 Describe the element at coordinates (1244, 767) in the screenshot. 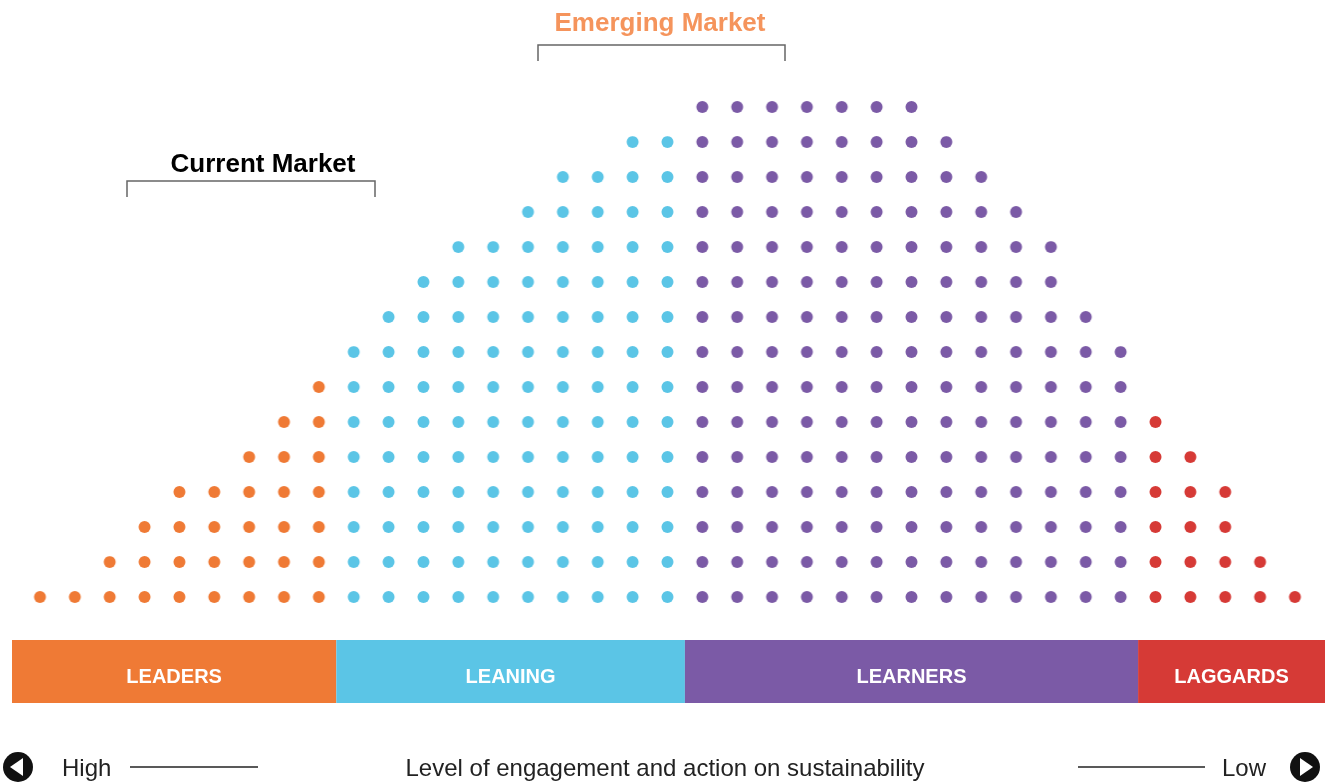

I see `text: Low` at that location.